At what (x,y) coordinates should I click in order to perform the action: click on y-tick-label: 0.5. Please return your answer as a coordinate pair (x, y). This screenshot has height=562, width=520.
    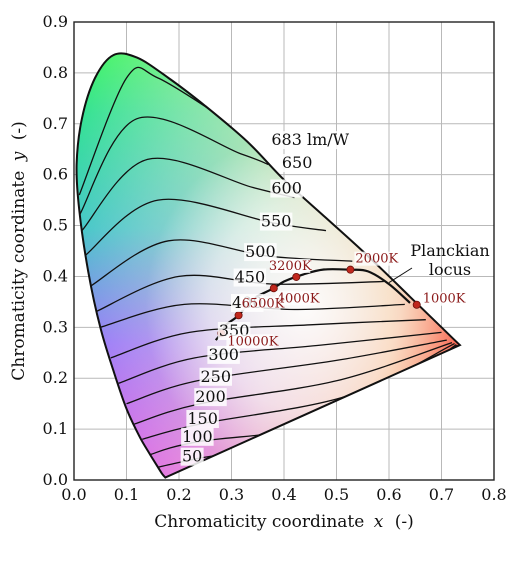
    Looking at the image, I should click on (55, 225).